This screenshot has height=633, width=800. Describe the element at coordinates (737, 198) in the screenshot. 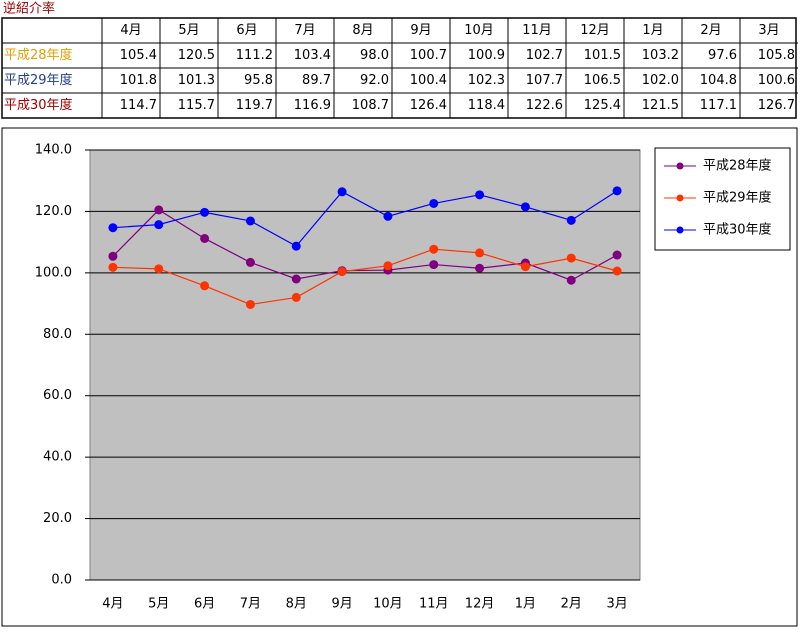

I see `legend-label: 平成29年度` at that location.